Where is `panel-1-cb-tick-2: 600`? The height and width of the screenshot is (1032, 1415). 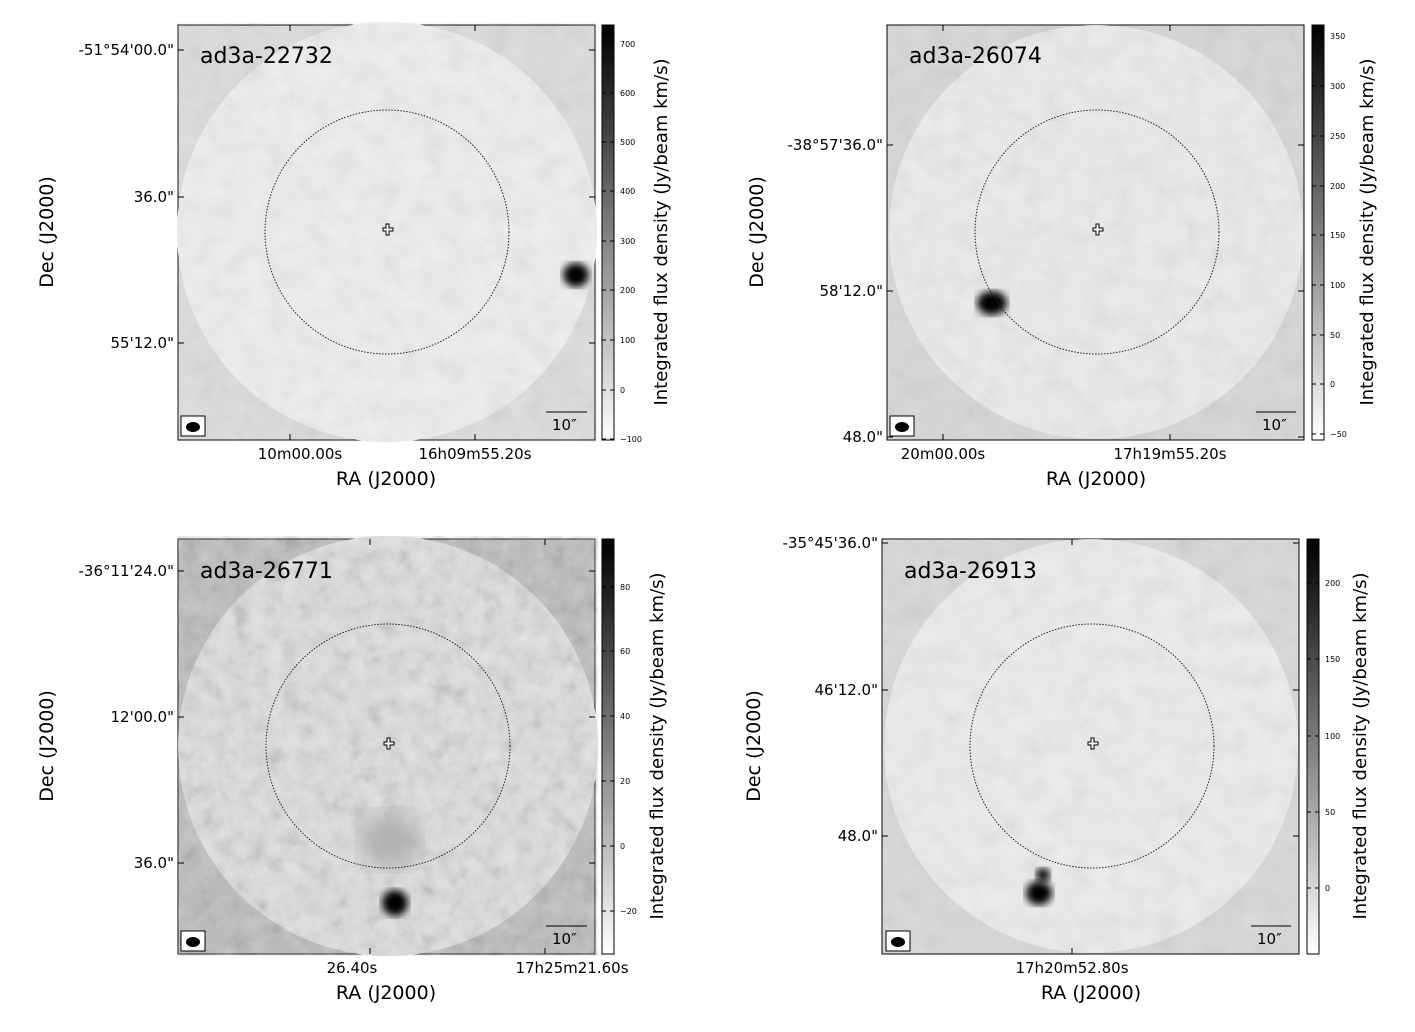 panel-1-cb-tick-2: 600 is located at coordinates (627, 93).